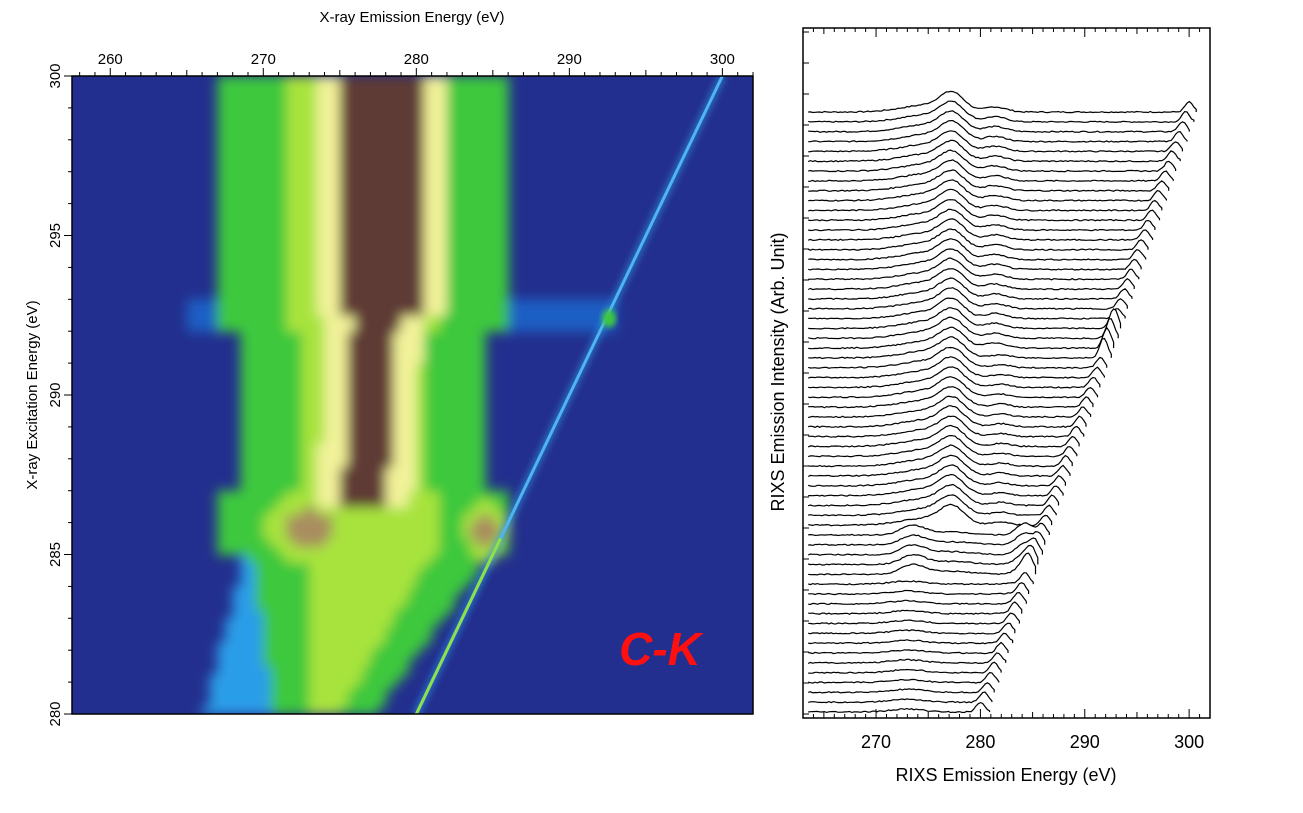  Describe the element at coordinates (55, 394) in the screenshot. I see `map-y-tick-label: 290` at that location.